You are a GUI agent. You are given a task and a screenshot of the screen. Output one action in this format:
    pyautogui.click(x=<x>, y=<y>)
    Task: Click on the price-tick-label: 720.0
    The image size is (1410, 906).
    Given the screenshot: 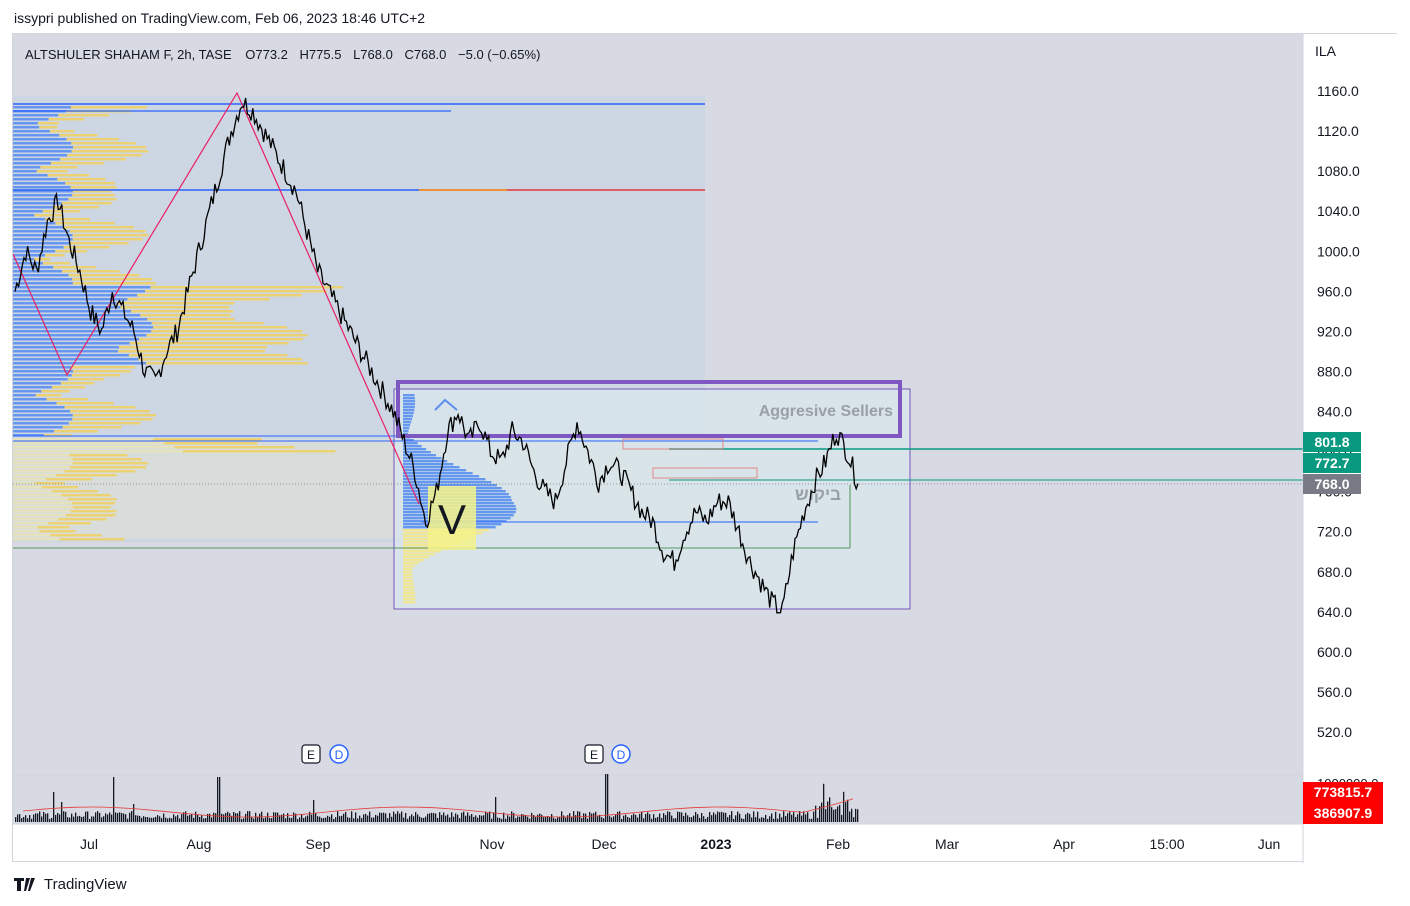 What is the action you would take?
    pyautogui.click(x=1334, y=532)
    